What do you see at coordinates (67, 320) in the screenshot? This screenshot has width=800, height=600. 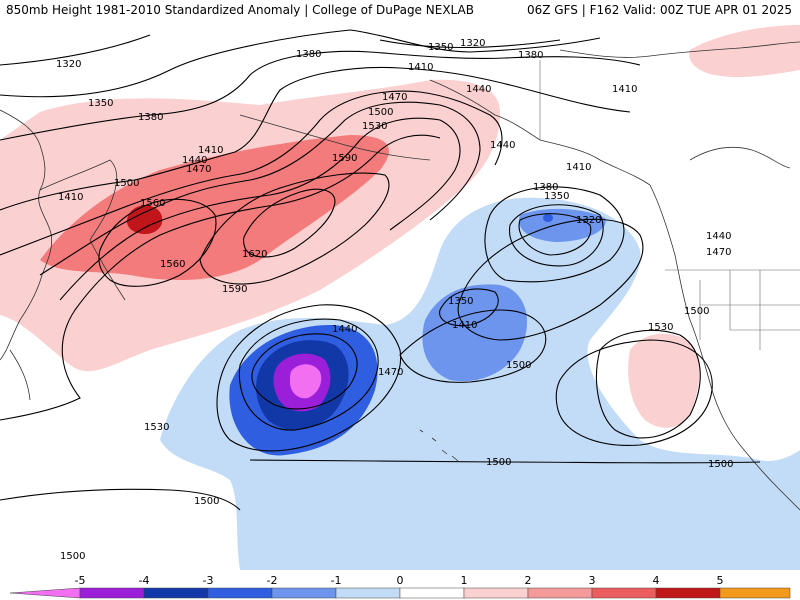 I see `coastline-kuriles` at bounding box center [67, 320].